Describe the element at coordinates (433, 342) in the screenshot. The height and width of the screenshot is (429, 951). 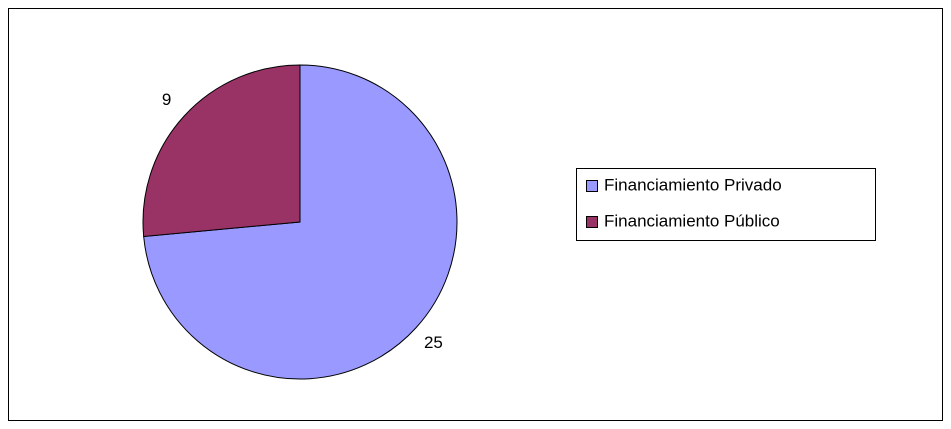
I see `data-label: 25` at that location.